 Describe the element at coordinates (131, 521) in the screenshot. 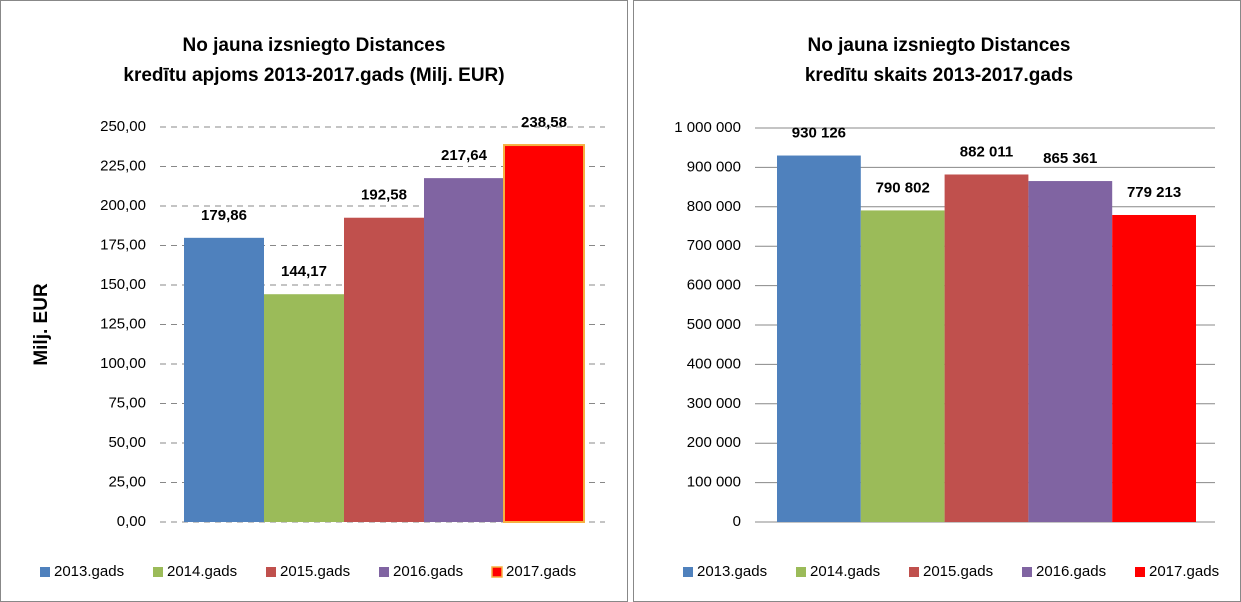

I see `y-tick-label: 0,00` at that location.